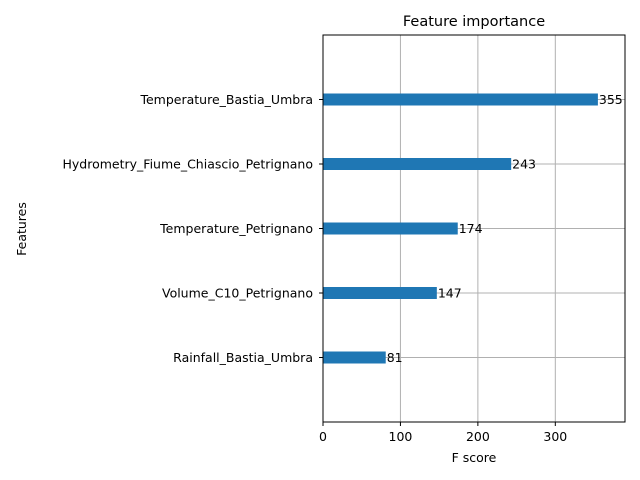 This screenshot has height=480, width=640. I want to click on data-label-Temperature_Petrignano: 174, so click(471, 228).